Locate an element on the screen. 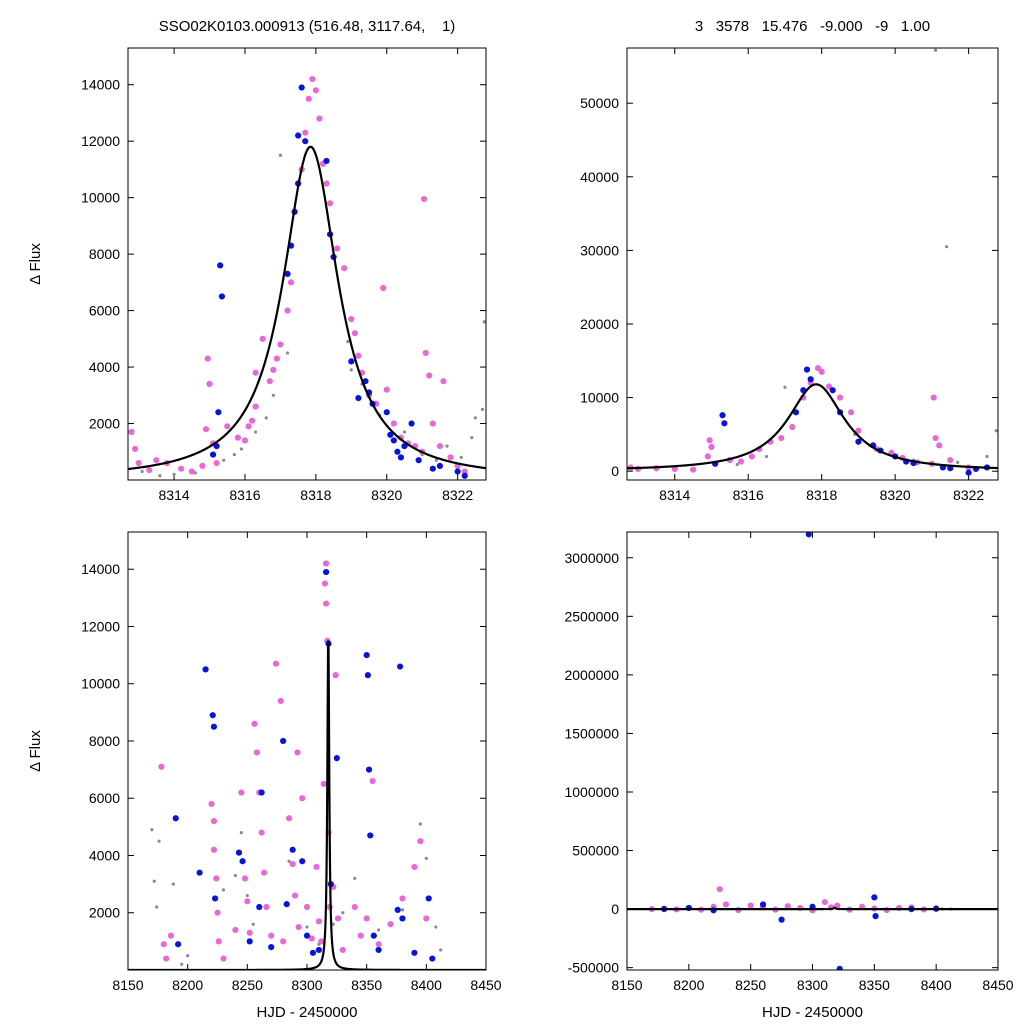 The image size is (1024, 1024). x-tick-label: 8318 is located at coordinates (315, 495).